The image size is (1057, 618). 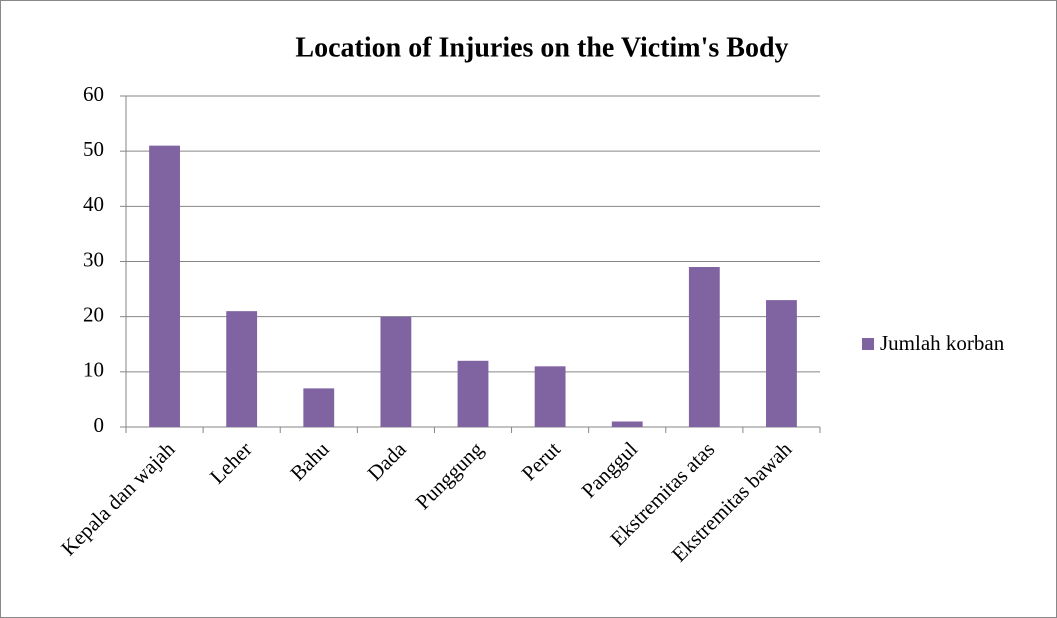 What do you see at coordinates (868, 344) in the screenshot?
I see `legend-swatch` at bounding box center [868, 344].